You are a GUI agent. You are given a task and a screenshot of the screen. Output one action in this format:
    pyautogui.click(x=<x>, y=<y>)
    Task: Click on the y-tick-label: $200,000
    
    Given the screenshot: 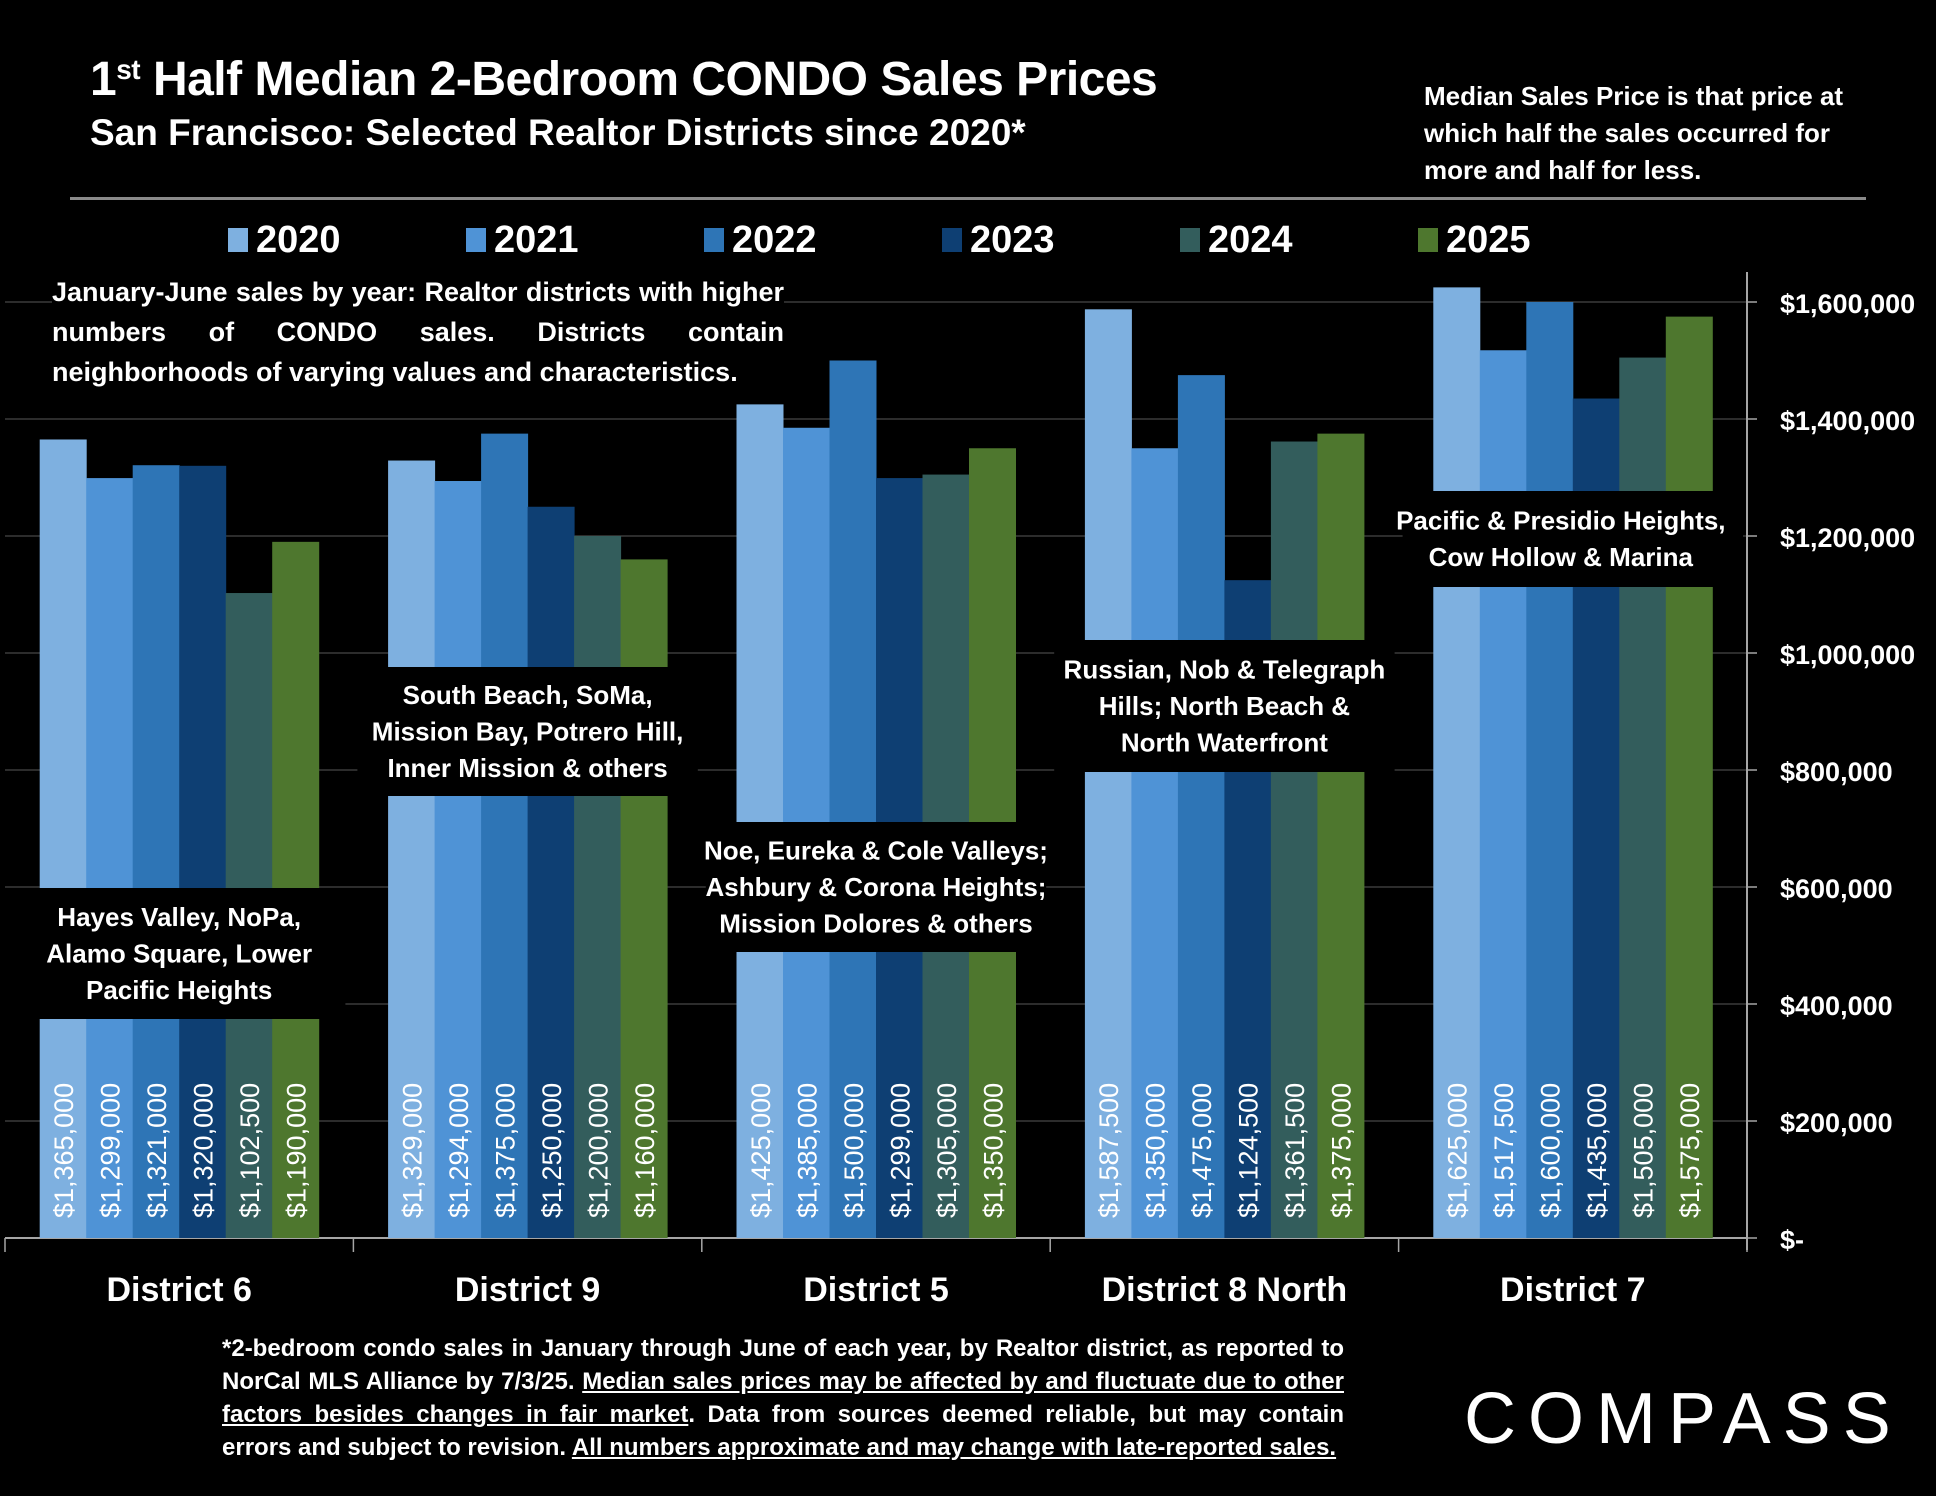 What is the action you would take?
    pyautogui.click(x=1836, y=1123)
    